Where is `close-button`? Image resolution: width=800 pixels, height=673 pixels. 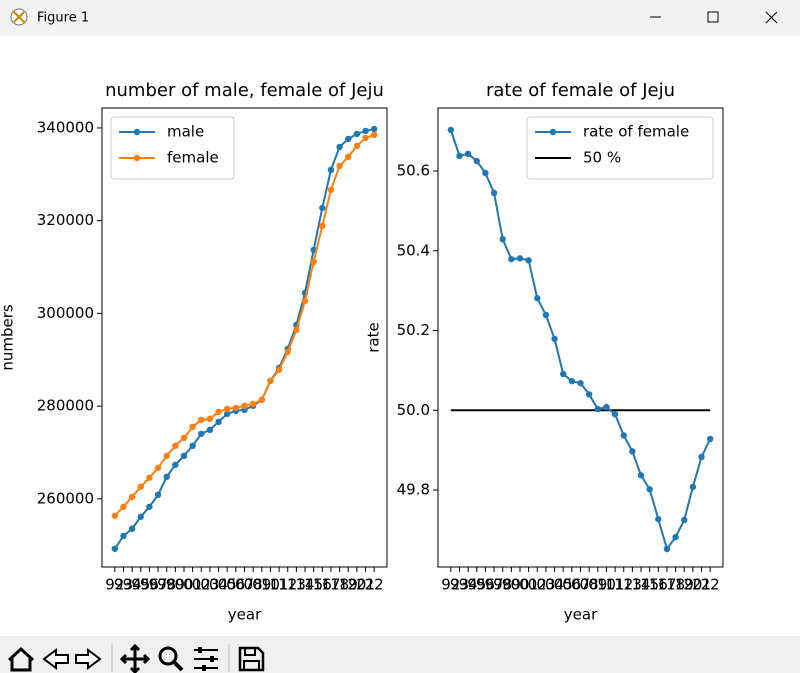
close-button is located at coordinates (771, 17).